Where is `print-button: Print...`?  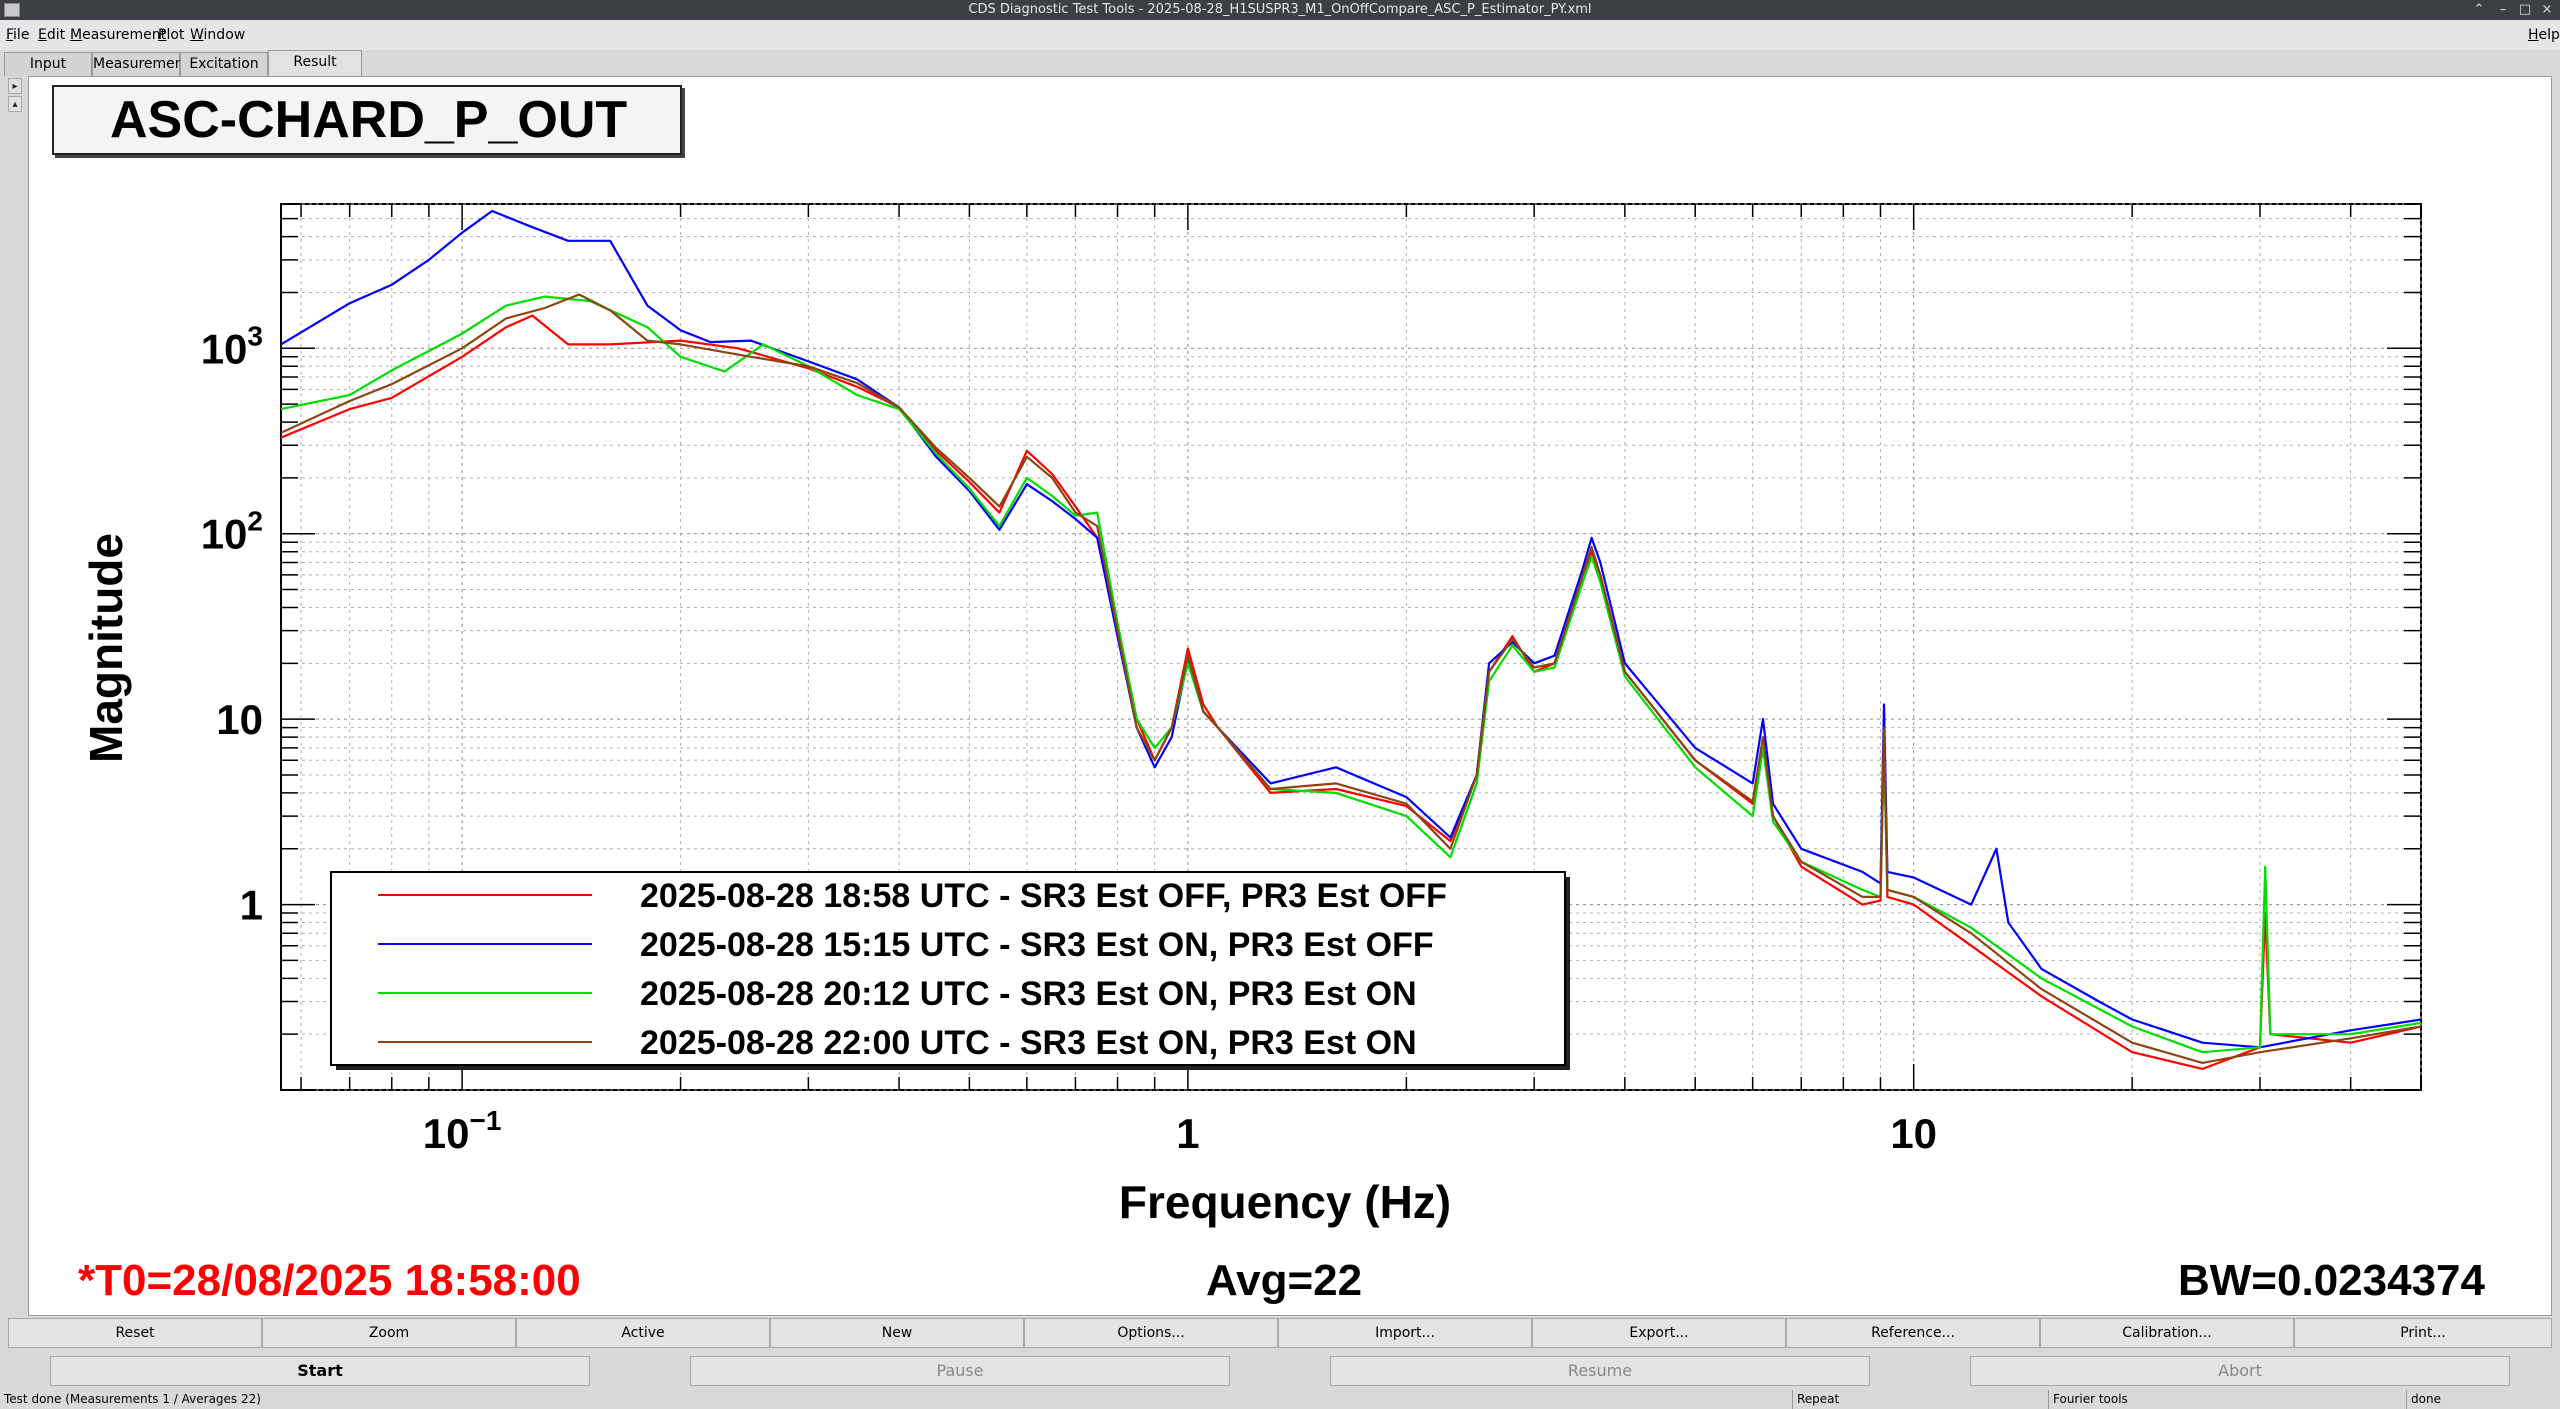 print-button: Print... is located at coordinates (2423, 1333).